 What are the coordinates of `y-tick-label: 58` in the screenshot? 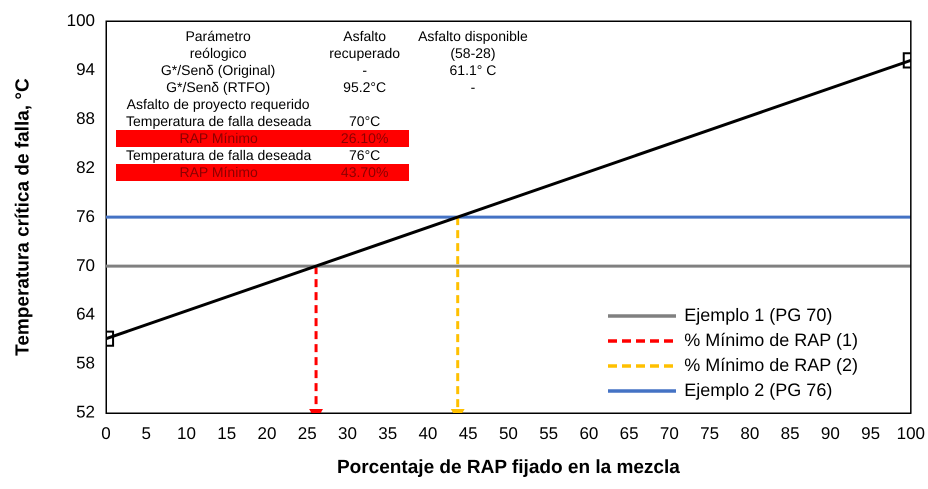 It's located at (85, 363).